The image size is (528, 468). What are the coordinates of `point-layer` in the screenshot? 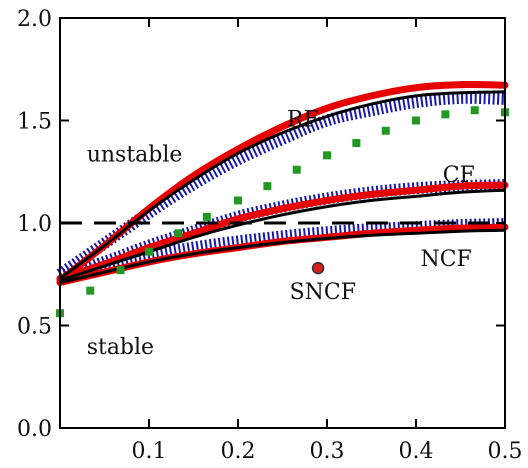 It's located at (318, 268).